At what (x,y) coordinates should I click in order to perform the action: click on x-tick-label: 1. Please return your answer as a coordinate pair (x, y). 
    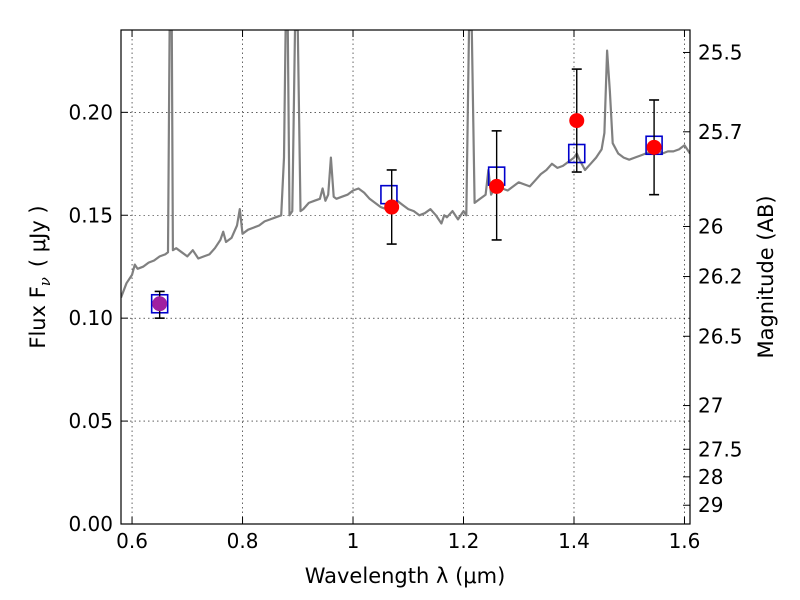
    Looking at the image, I should click on (353, 541).